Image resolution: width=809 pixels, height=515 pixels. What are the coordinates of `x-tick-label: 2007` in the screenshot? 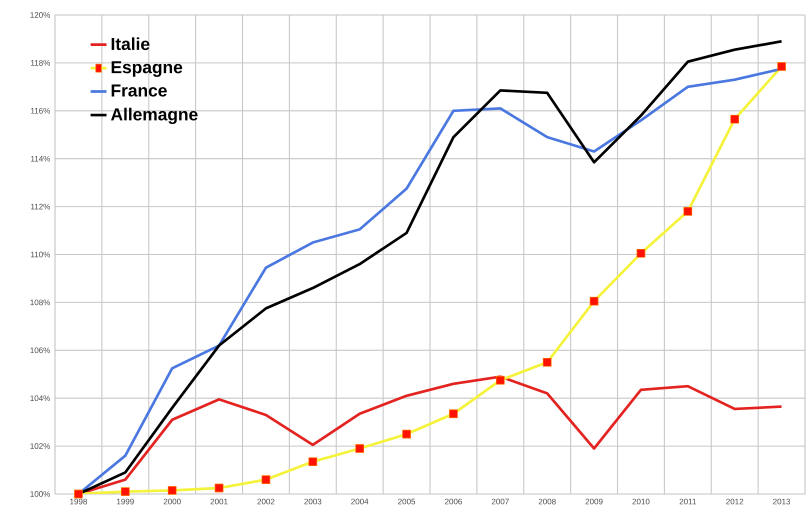 It's located at (500, 501).